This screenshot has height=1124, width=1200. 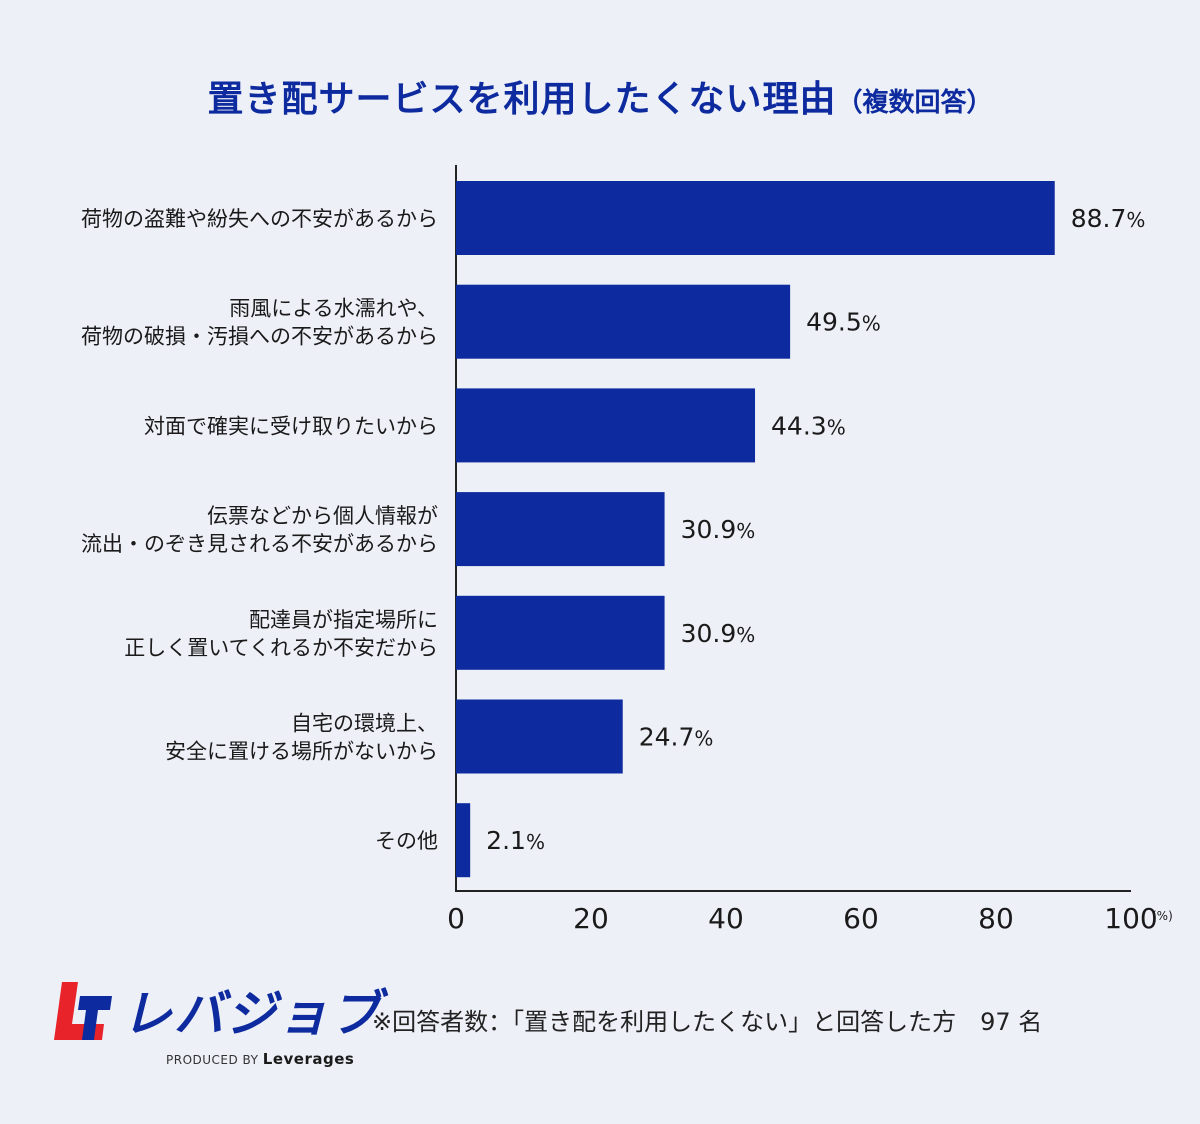 What do you see at coordinates (726, 918) in the screenshot?
I see `x-tick-label: 40` at bounding box center [726, 918].